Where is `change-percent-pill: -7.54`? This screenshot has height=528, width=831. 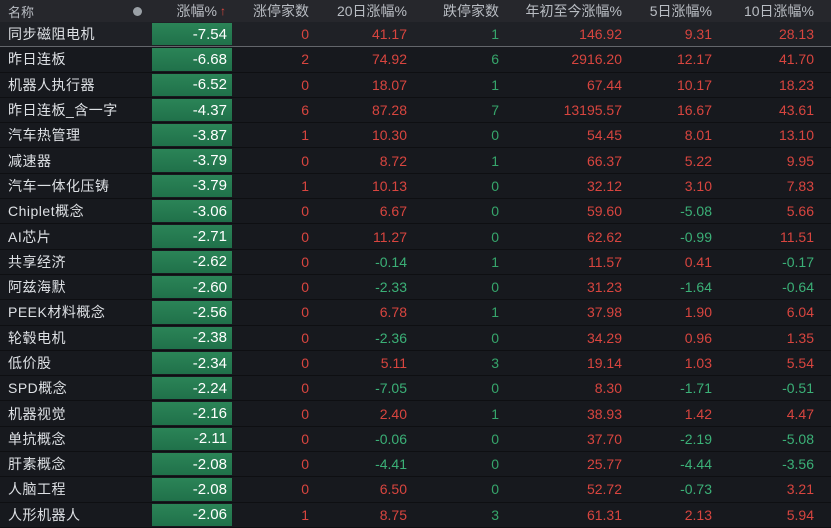 change-percent-pill: -7.54 is located at coordinates (192, 34).